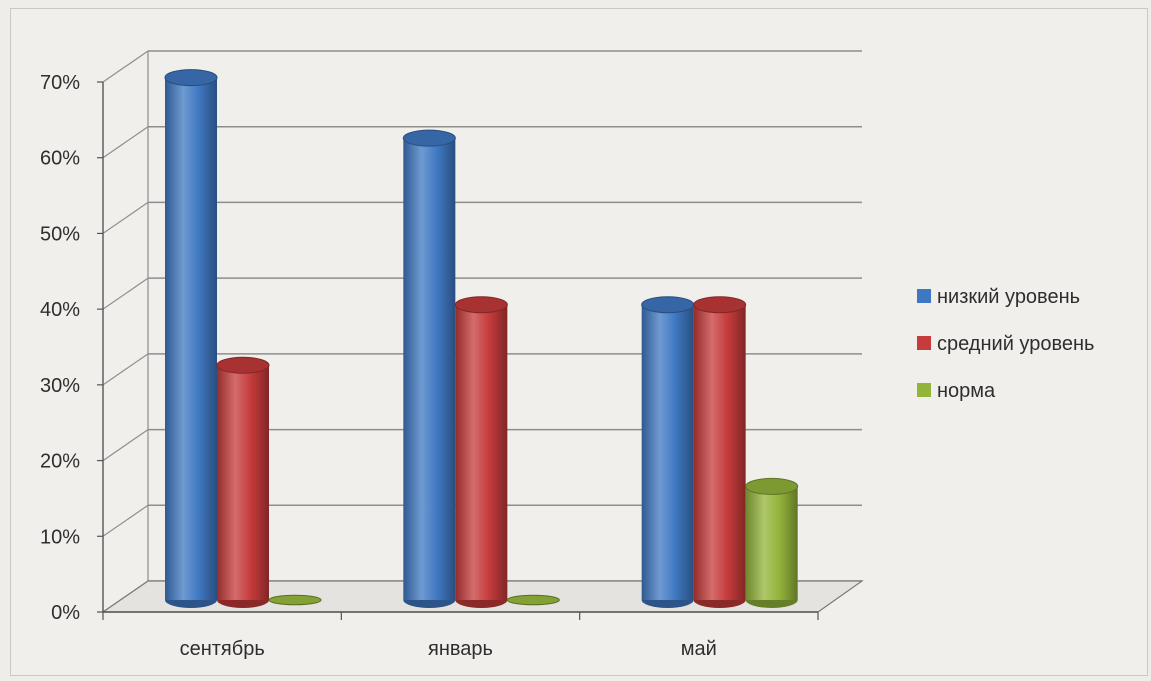 The width and height of the screenshot is (1151, 681). I want to click on y-tick-label: 60%, so click(60, 159).